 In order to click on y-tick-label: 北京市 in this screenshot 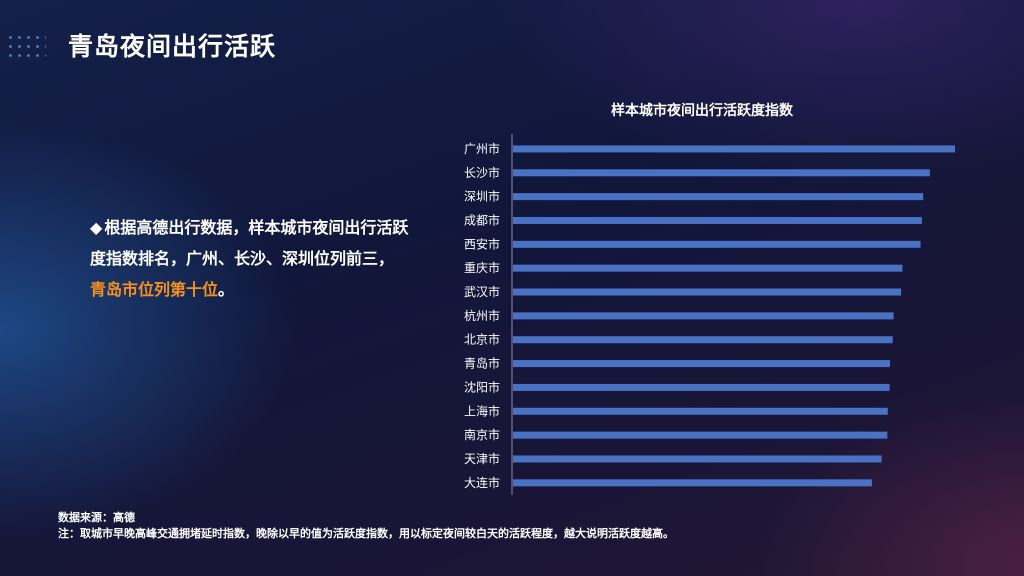, I will do `click(482, 339)`.